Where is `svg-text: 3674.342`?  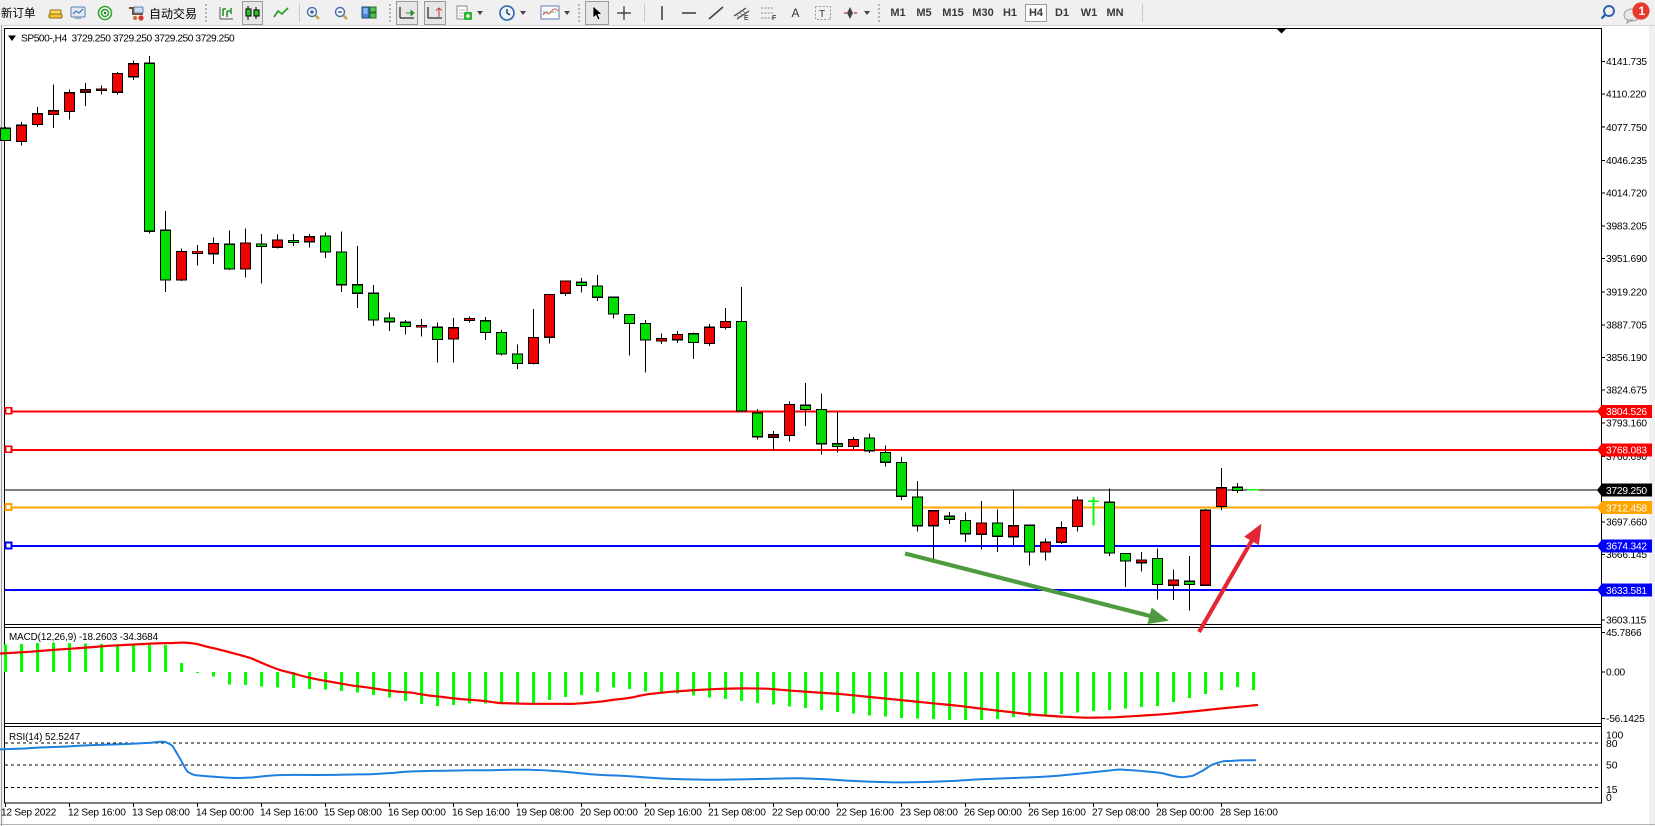 svg-text: 3674.342 is located at coordinates (1626, 547).